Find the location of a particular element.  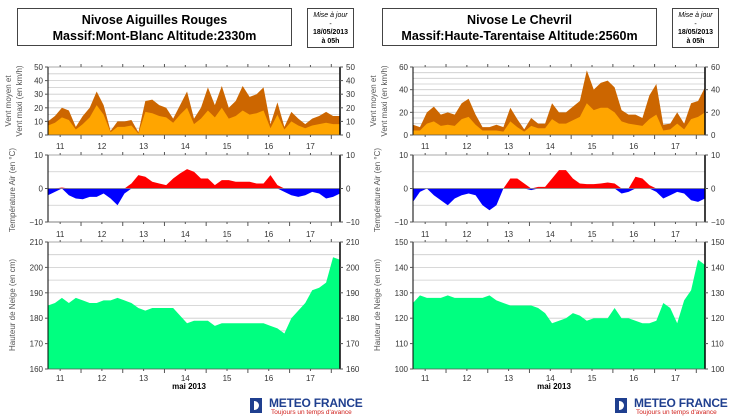

month-label: mai 2013 is located at coordinates (189, 386).